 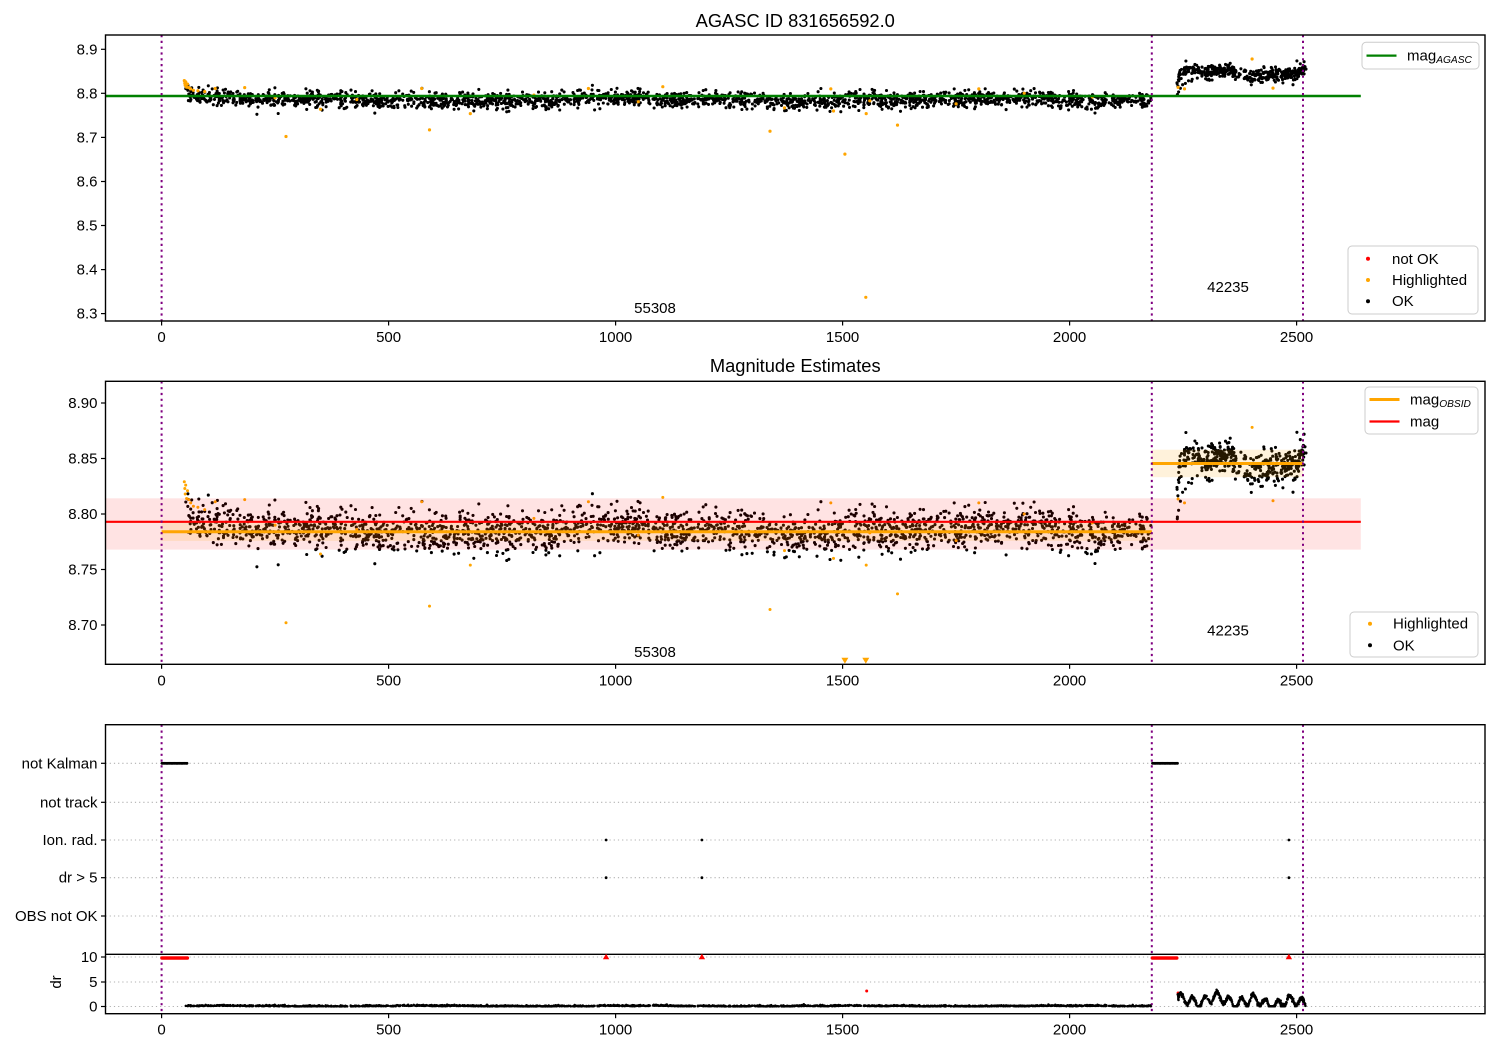 What do you see at coordinates (87, 49) in the screenshot?
I see `svg-text: 8.9` at bounding box center [87, 49].